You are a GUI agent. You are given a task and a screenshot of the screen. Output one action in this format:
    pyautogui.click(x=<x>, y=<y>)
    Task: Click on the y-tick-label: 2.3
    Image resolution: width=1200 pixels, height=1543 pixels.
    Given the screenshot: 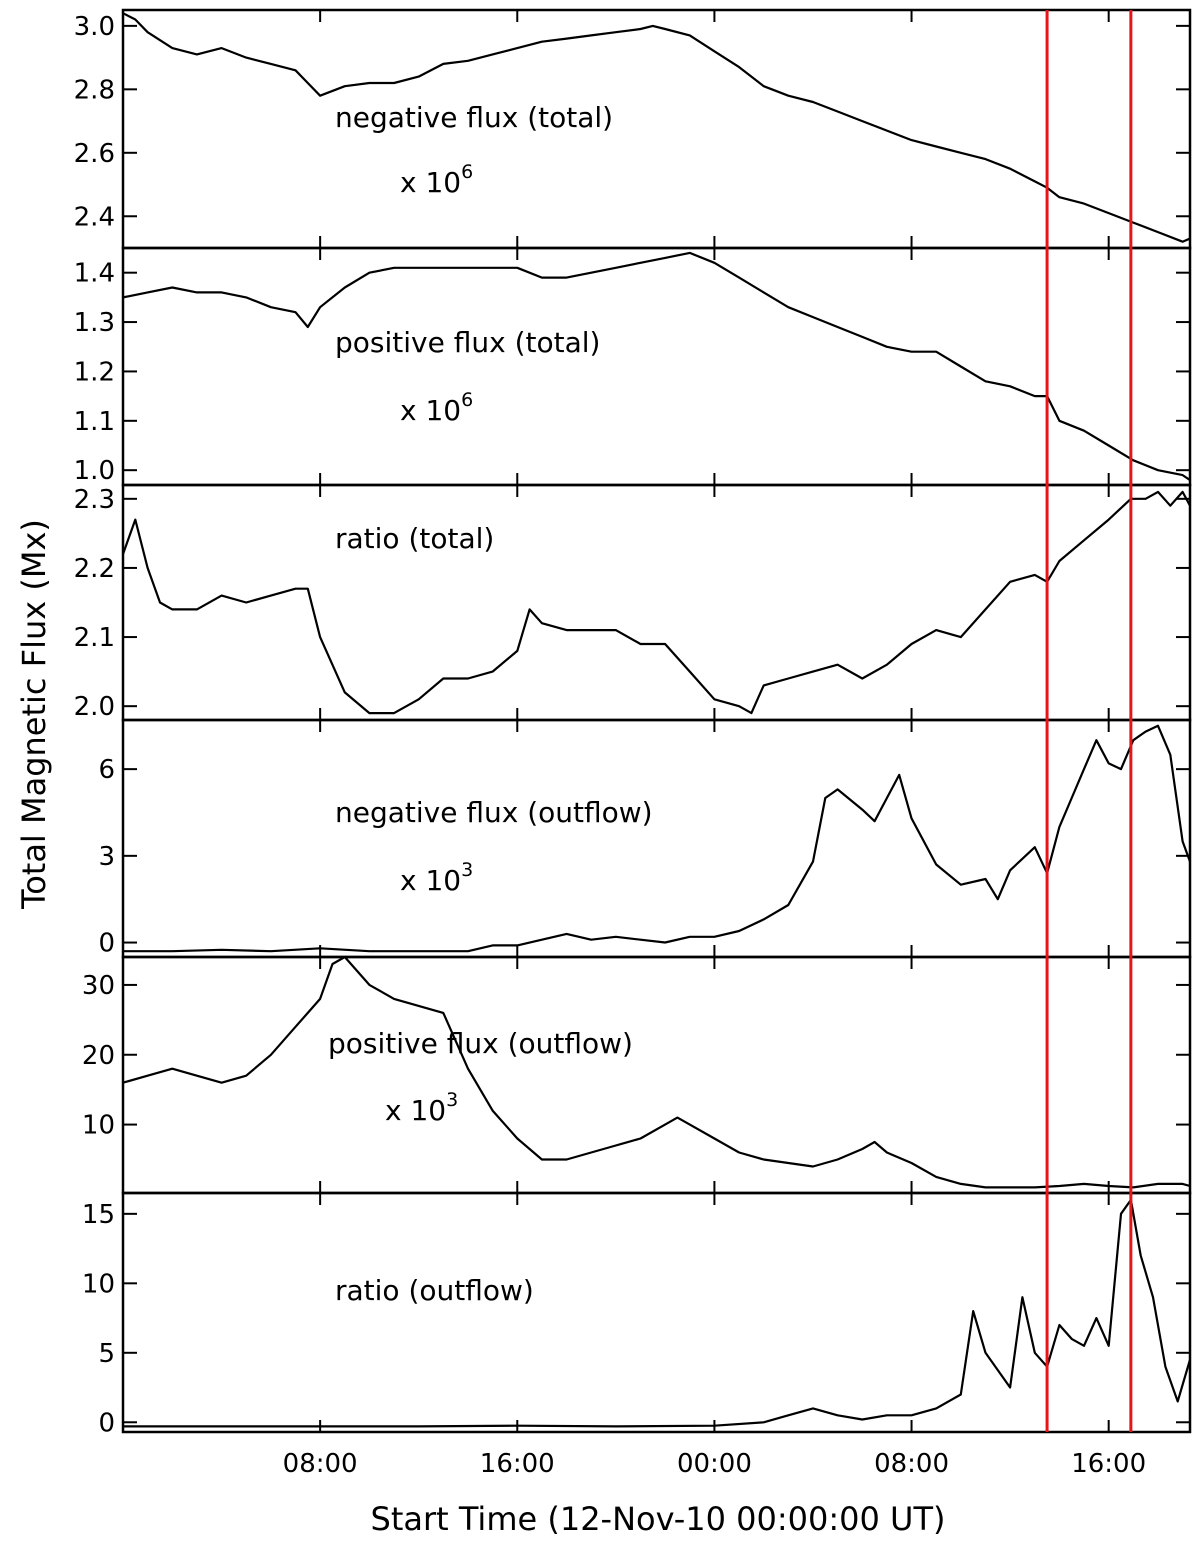 What is the action you would take?
    pyautogui.click(x=94, y=500)
    